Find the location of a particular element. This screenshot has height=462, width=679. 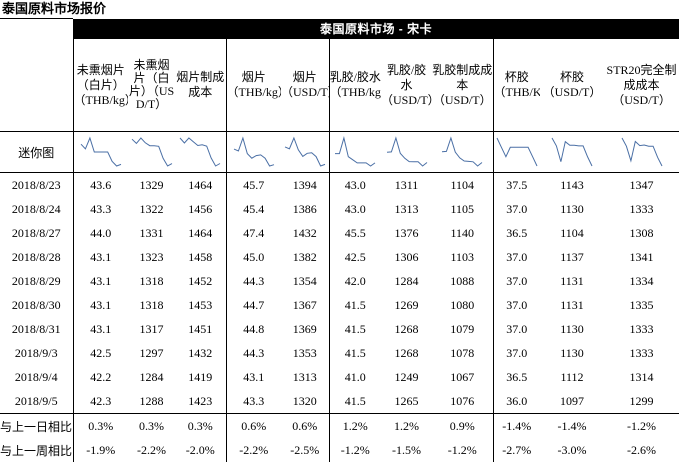

change-cell: -2.6% is located at coordinates (642, 449).